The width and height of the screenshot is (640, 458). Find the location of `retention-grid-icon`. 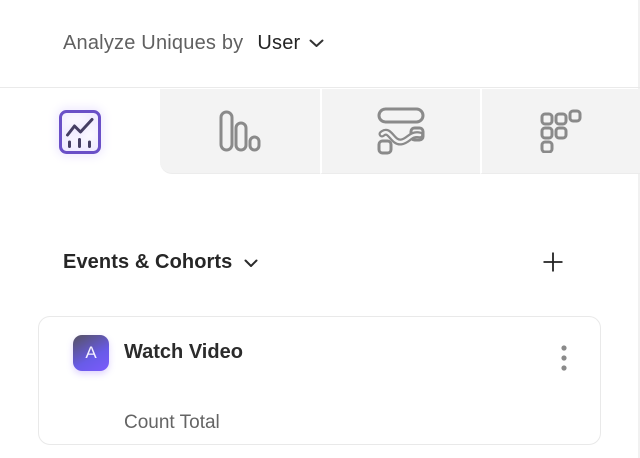

retention-grid-icon is located at coordinates (561, 131).